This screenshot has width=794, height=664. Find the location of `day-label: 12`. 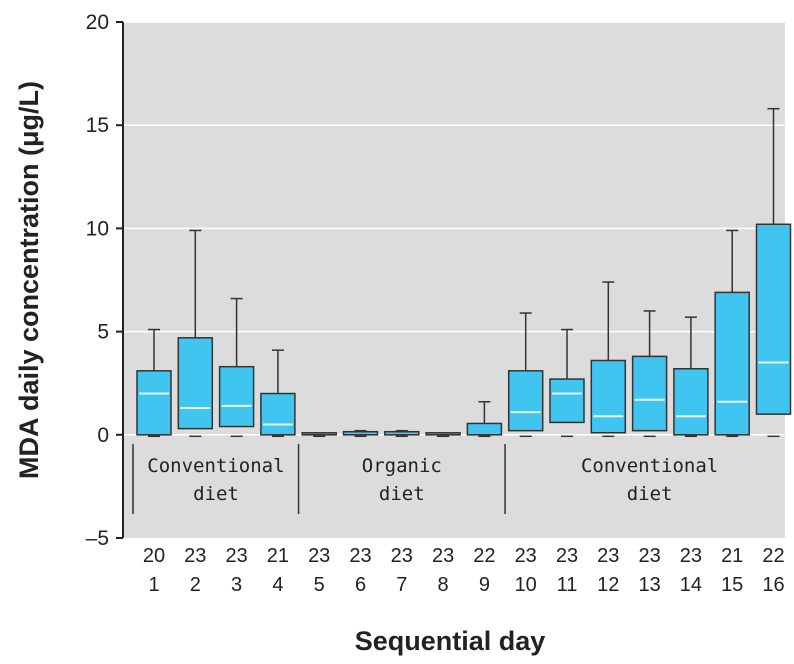

day-label: 12 is located at coordinates (608, 585).